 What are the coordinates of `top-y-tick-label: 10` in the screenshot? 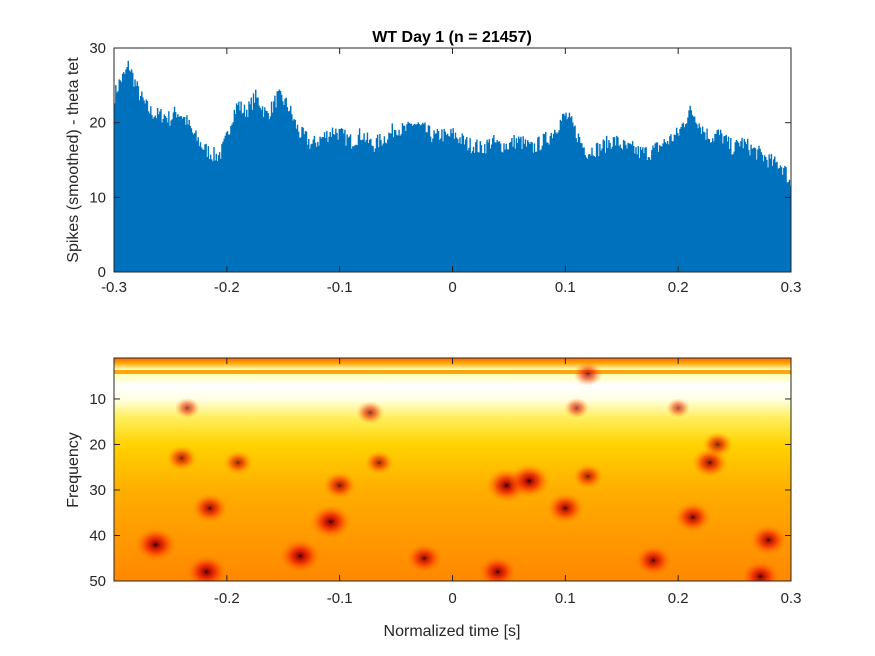 It's located at (97, 197).